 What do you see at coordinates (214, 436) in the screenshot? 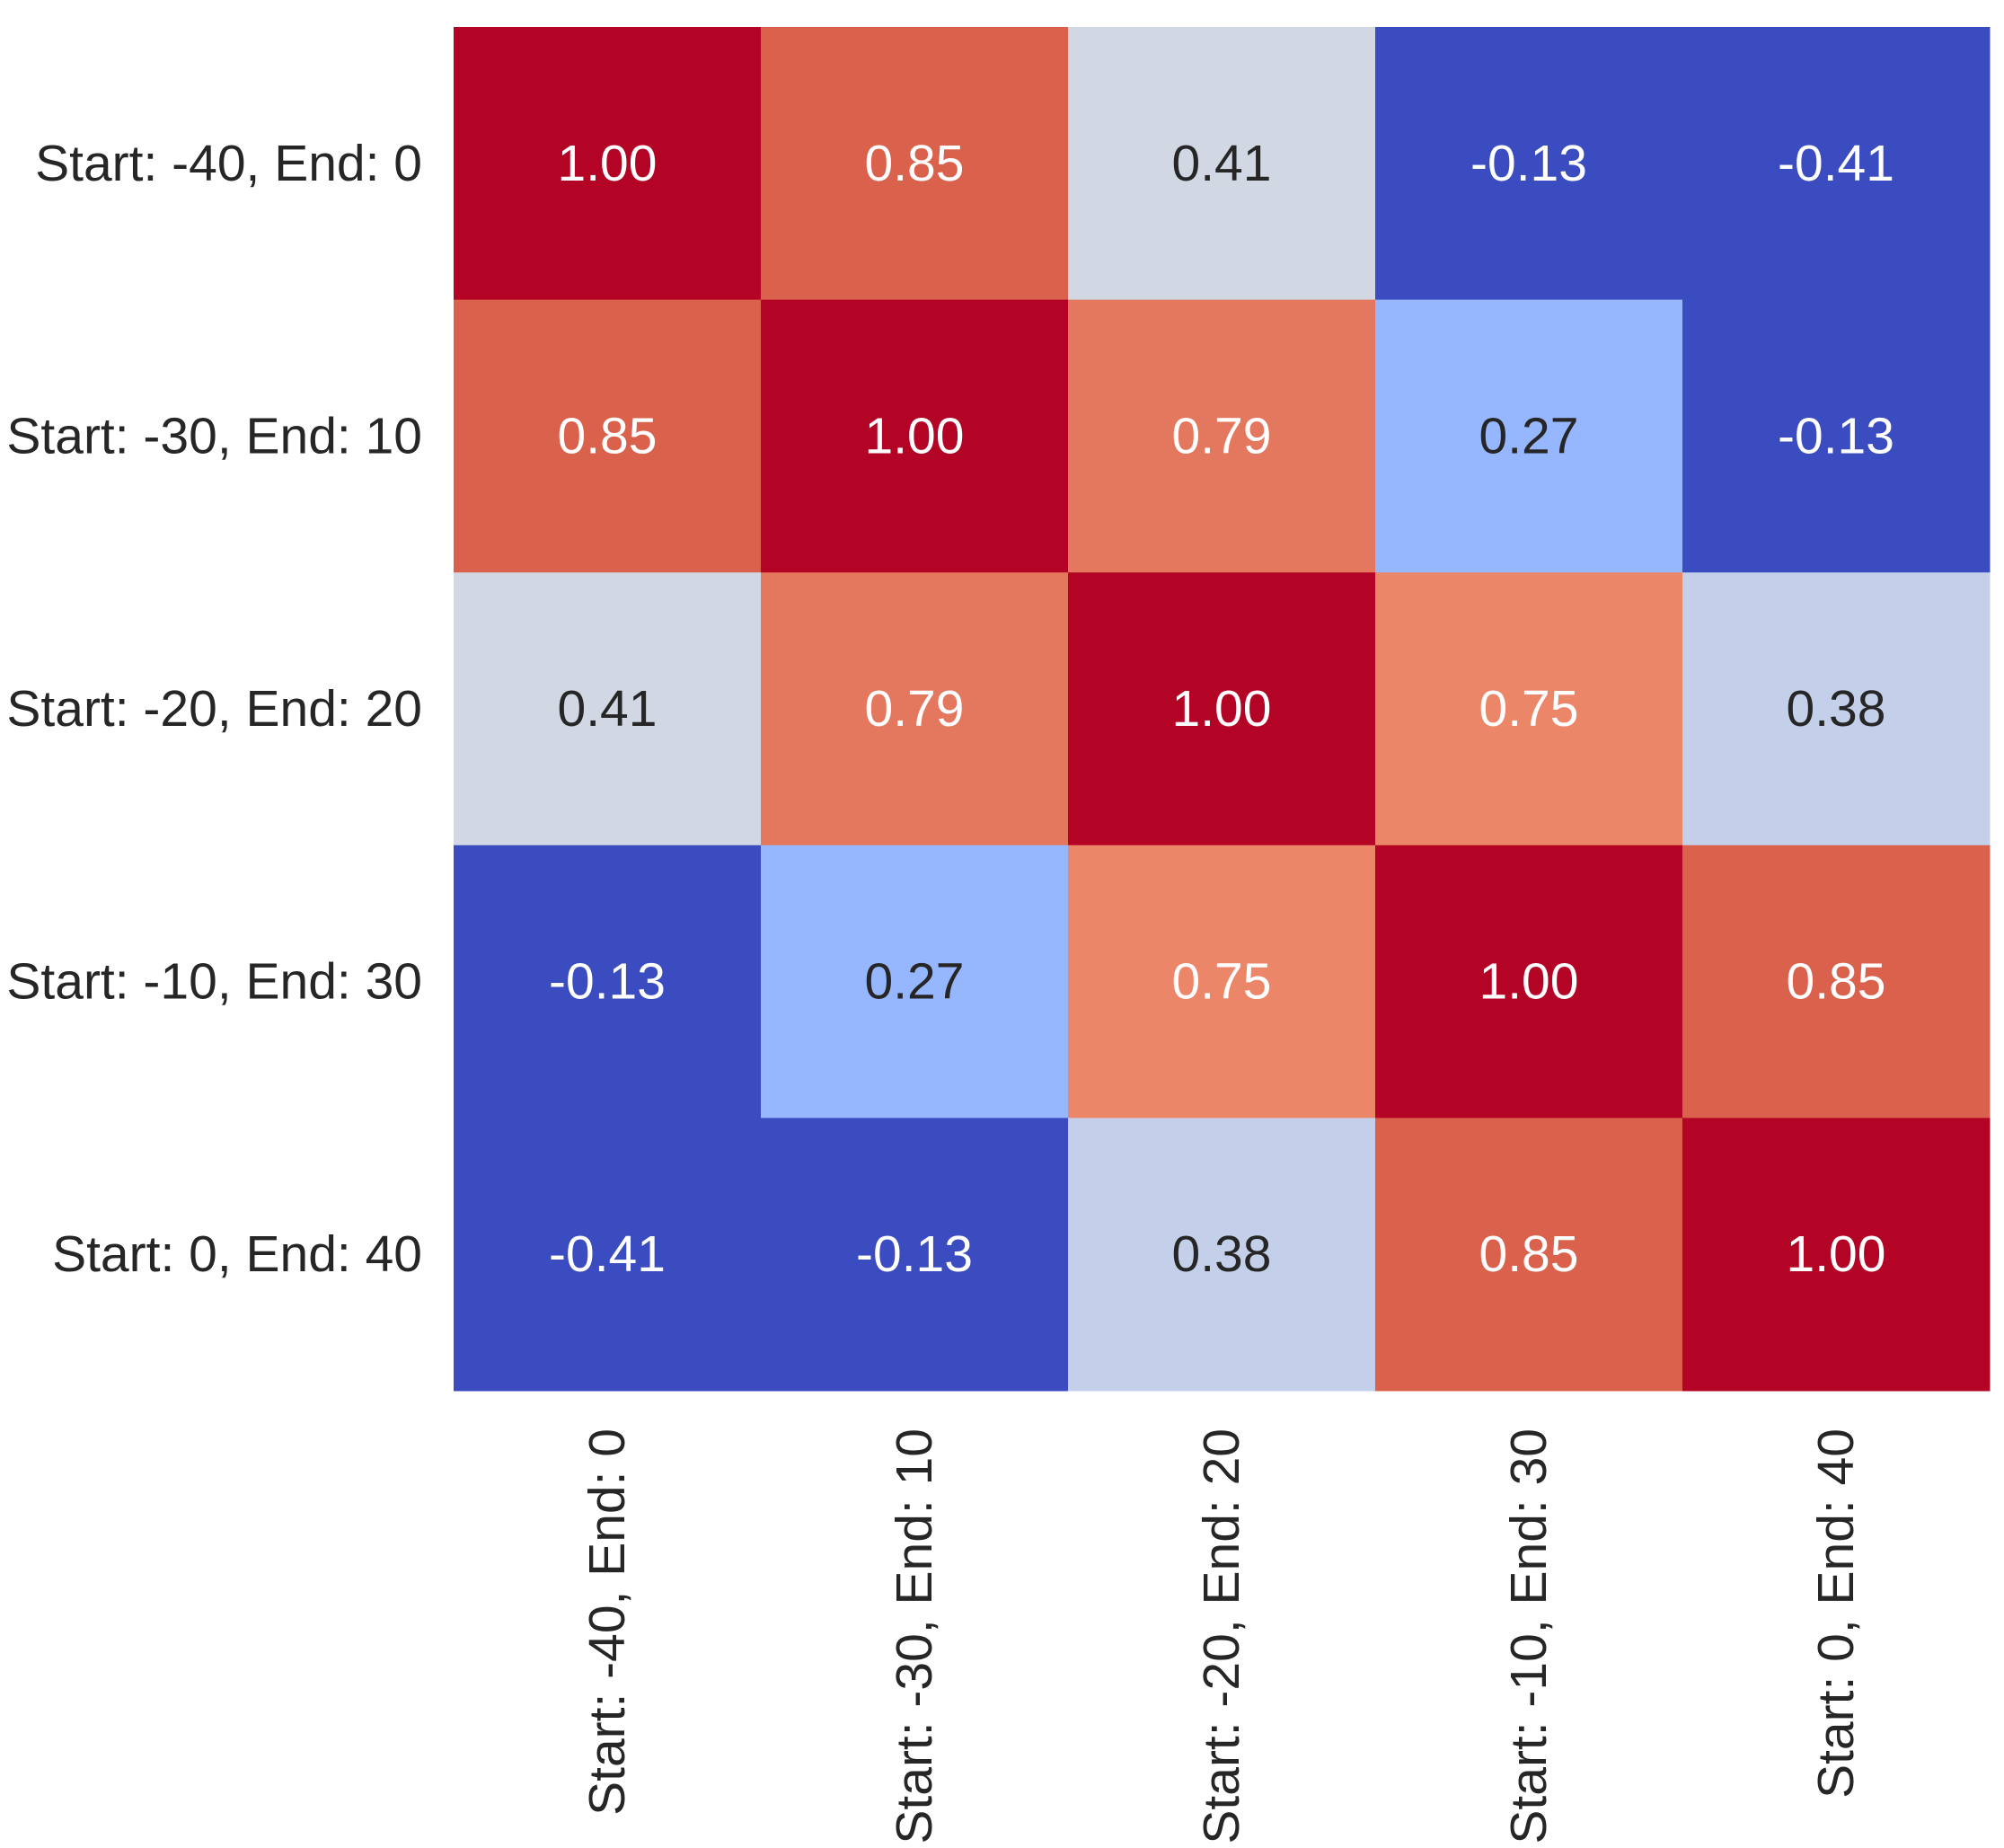
I see `y-tick-label-1: Start: -30, End: 10` at bounding box center [214, 436].